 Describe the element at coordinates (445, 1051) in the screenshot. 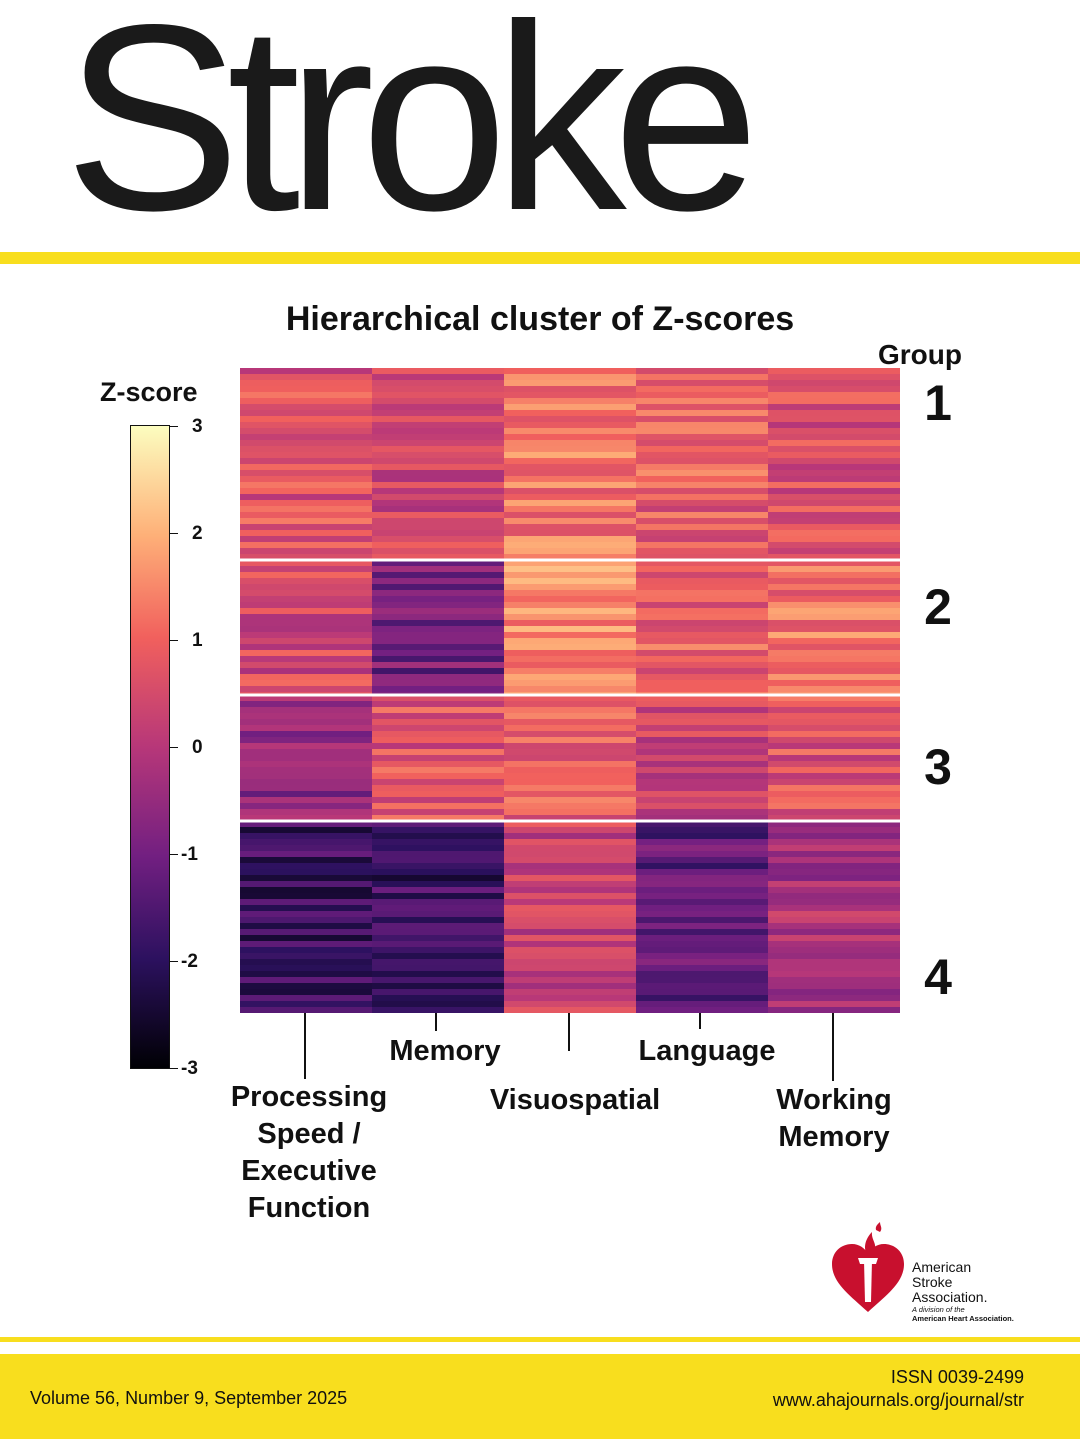

I see `x-label-memory: Memory` at that location.